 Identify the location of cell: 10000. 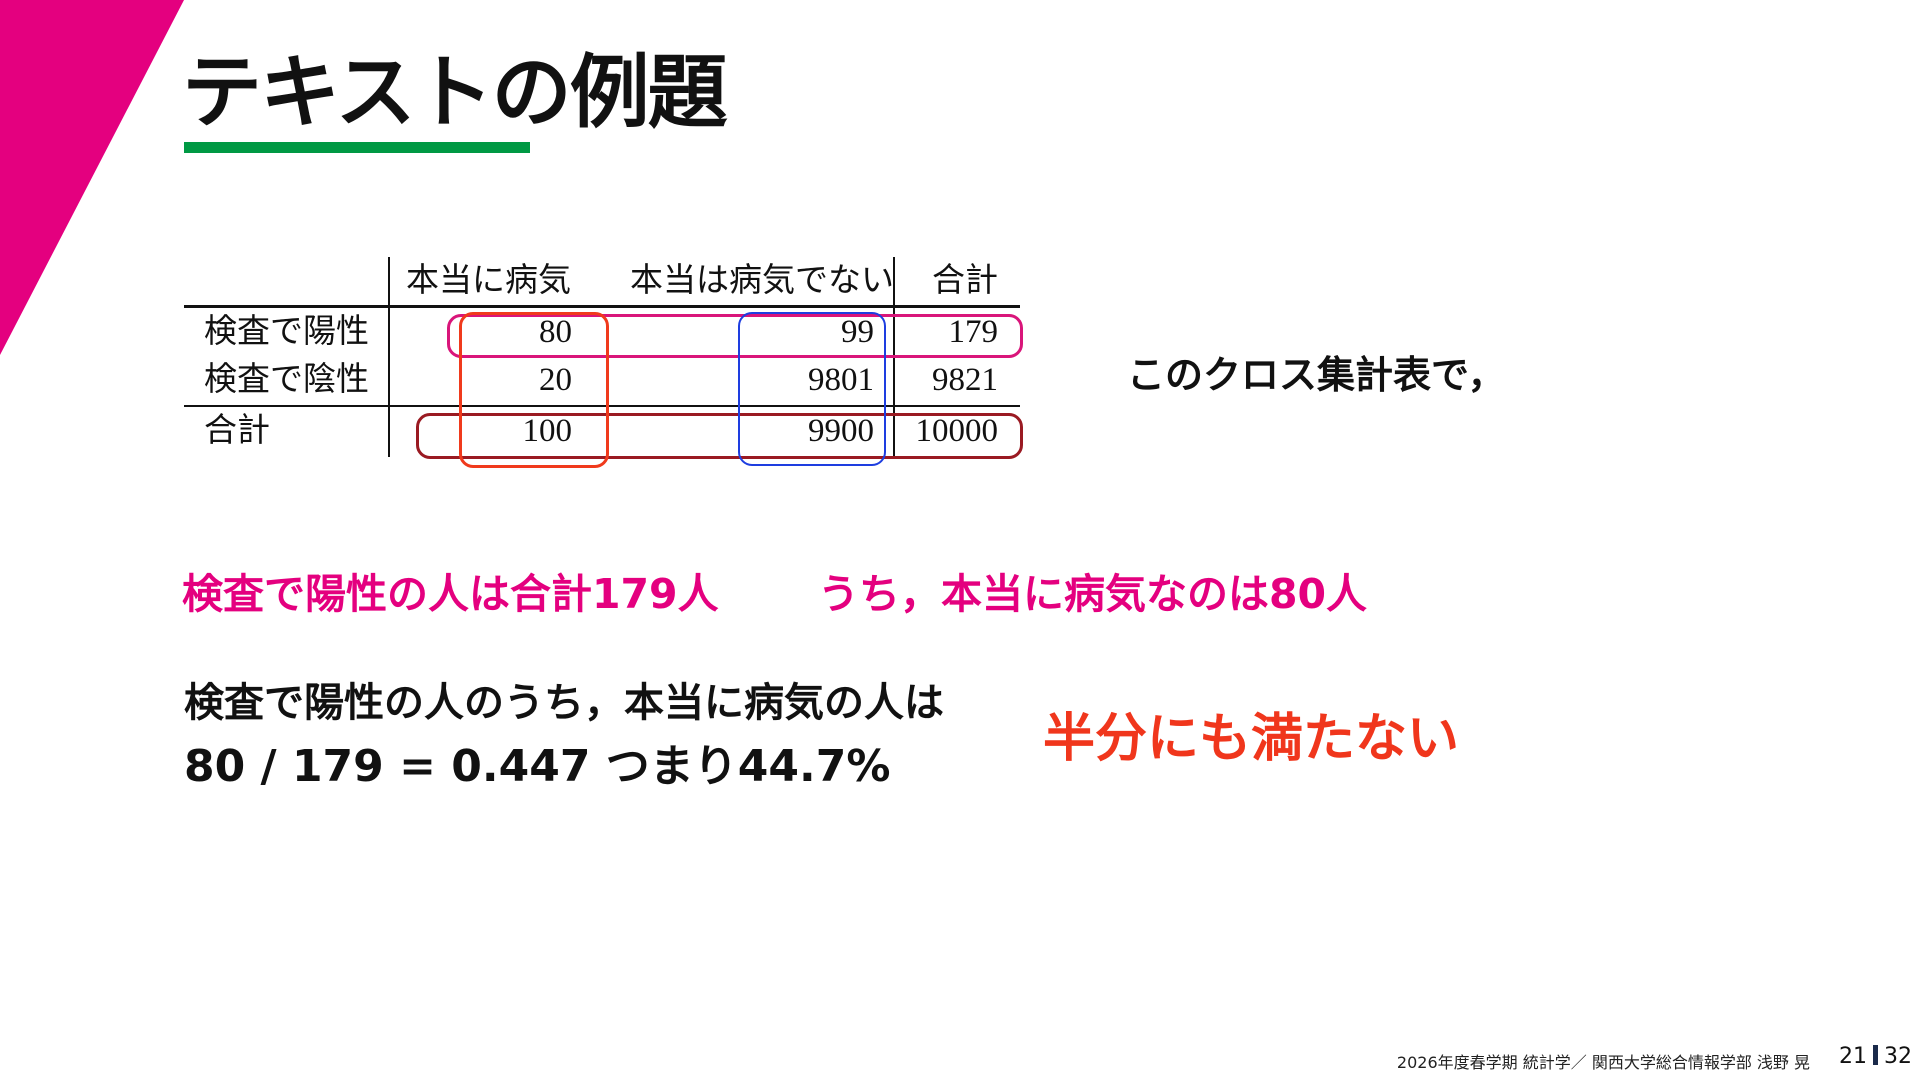
(957, 431).